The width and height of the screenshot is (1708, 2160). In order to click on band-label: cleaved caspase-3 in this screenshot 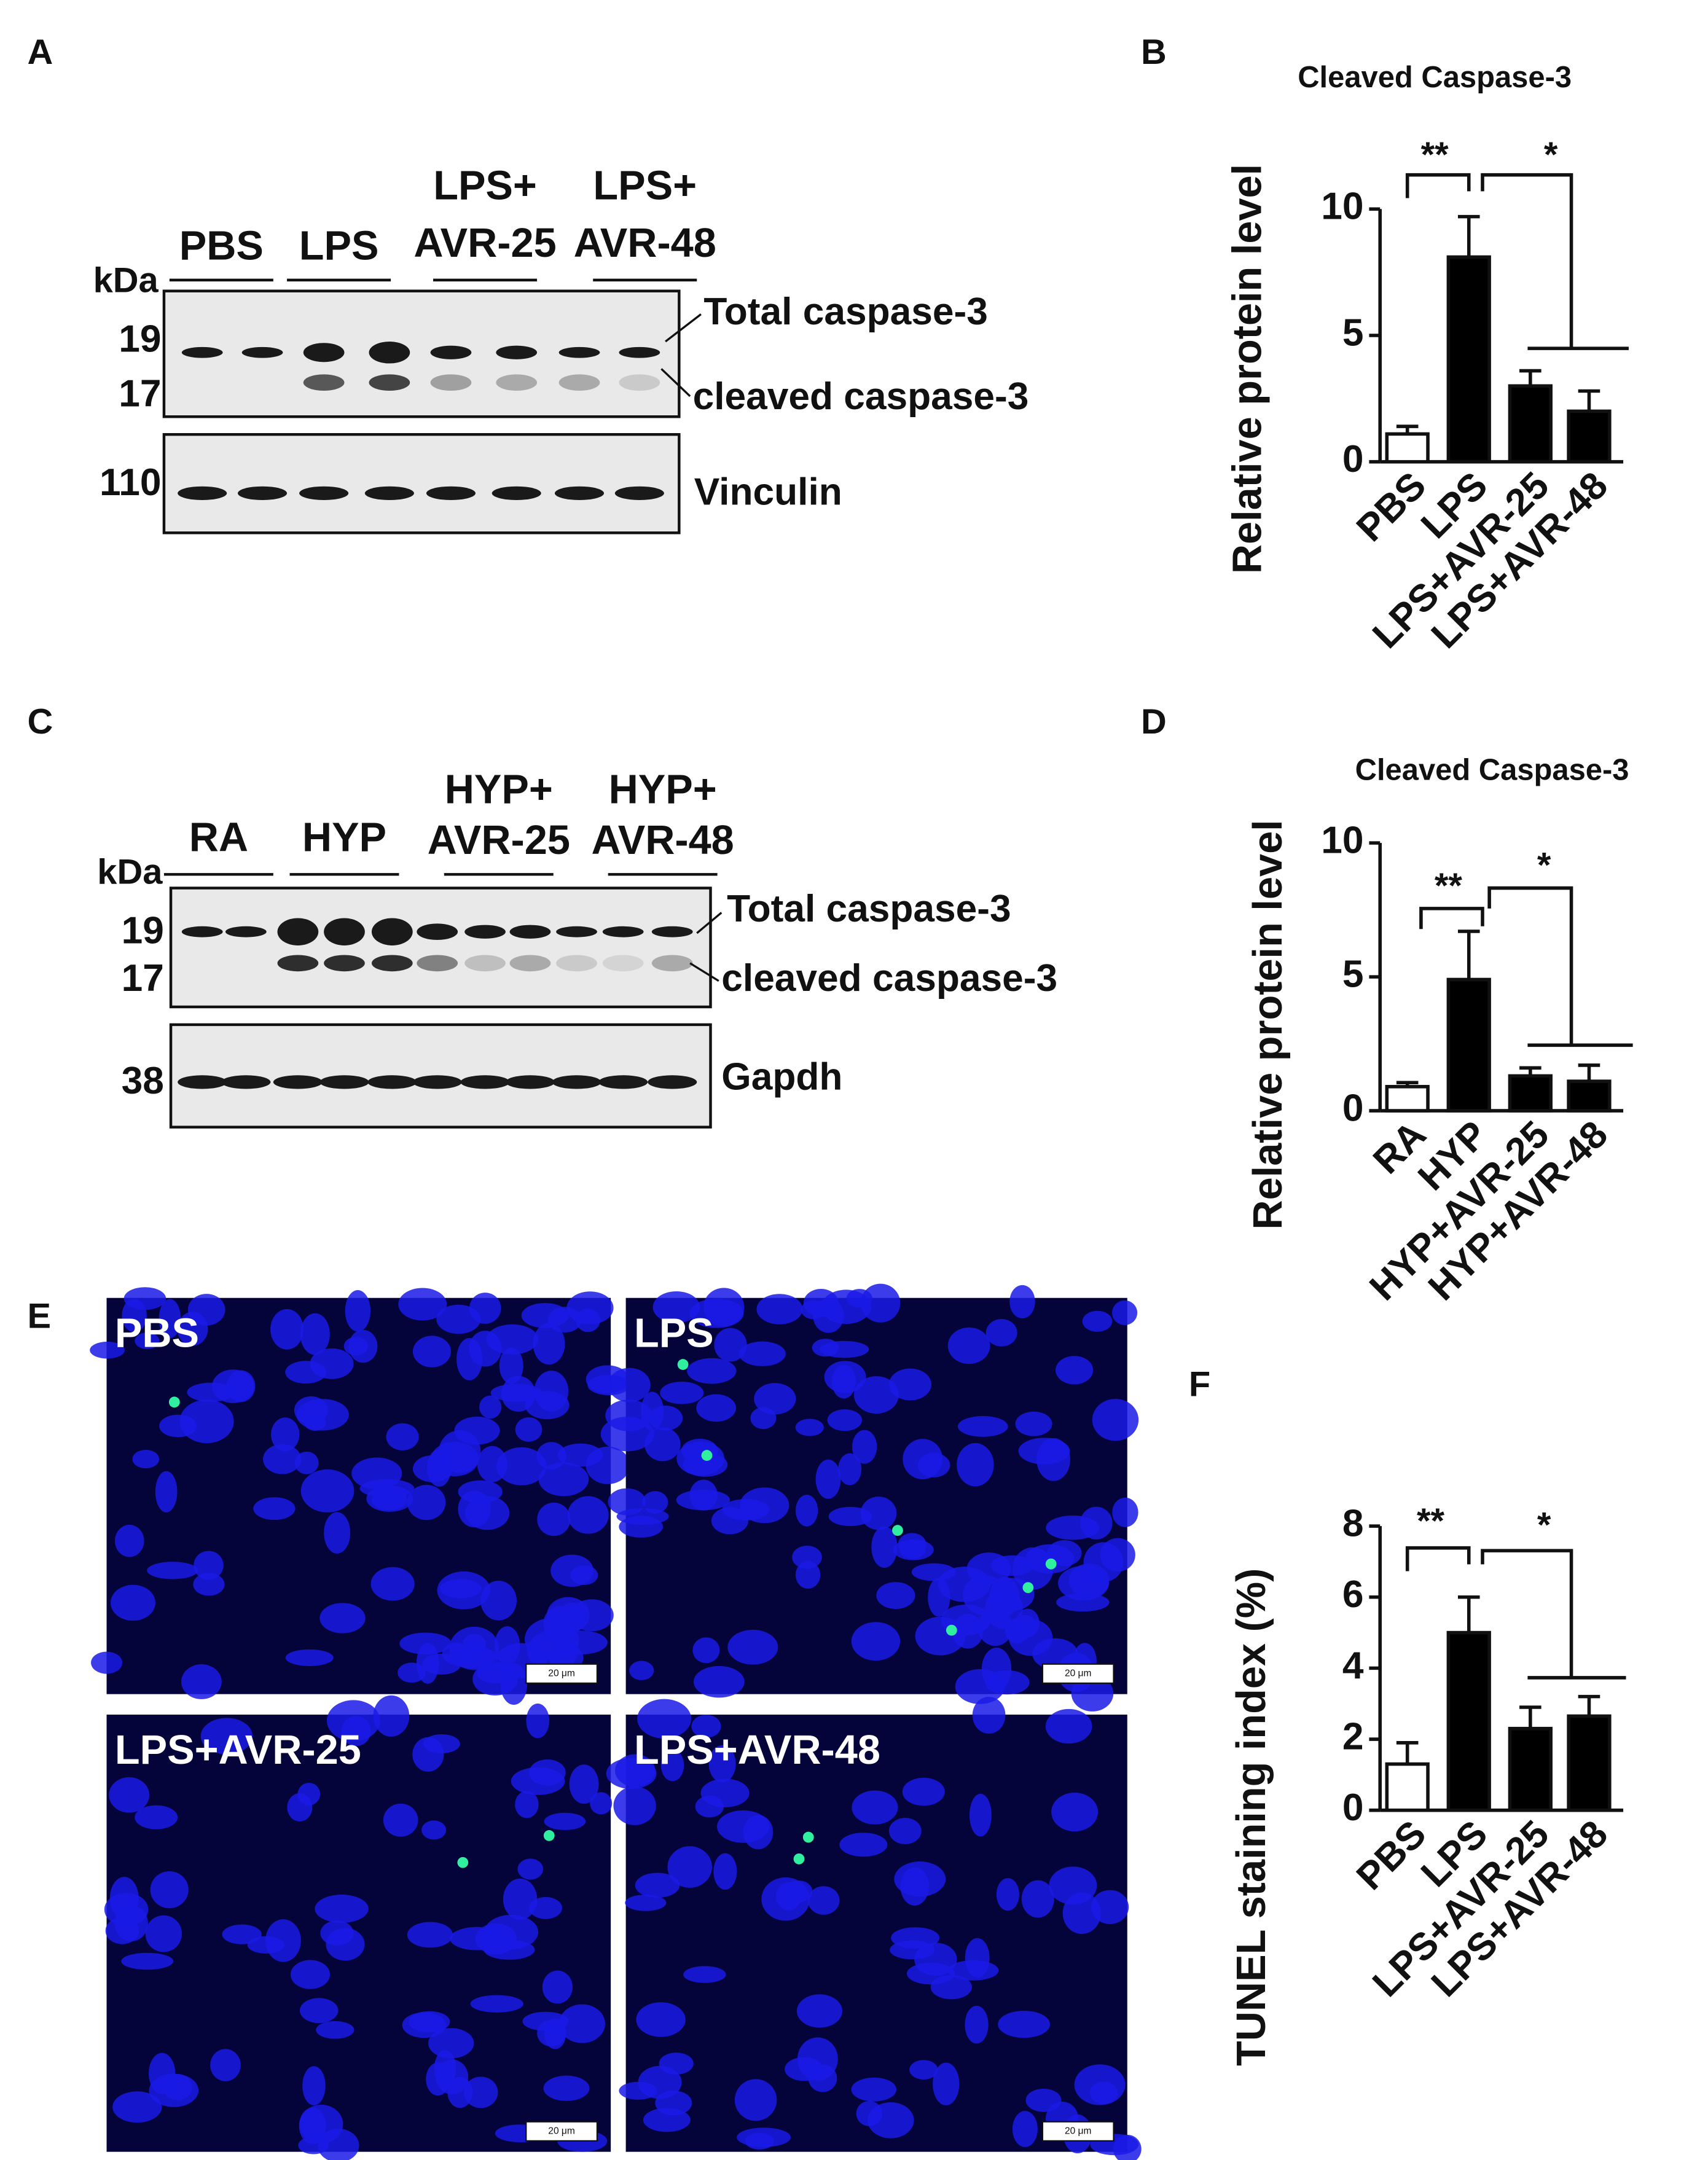, I will do `click(889, 979)`.